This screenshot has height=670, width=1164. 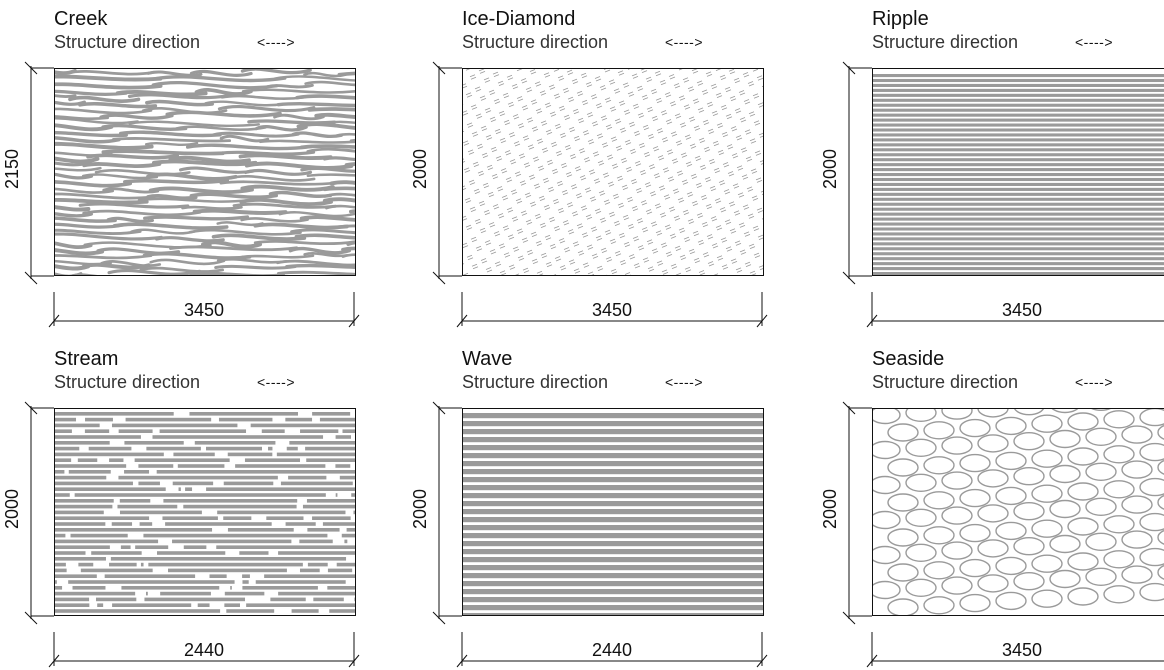 I want to click on width-dimension: 2440, so click(x=204, y=650).